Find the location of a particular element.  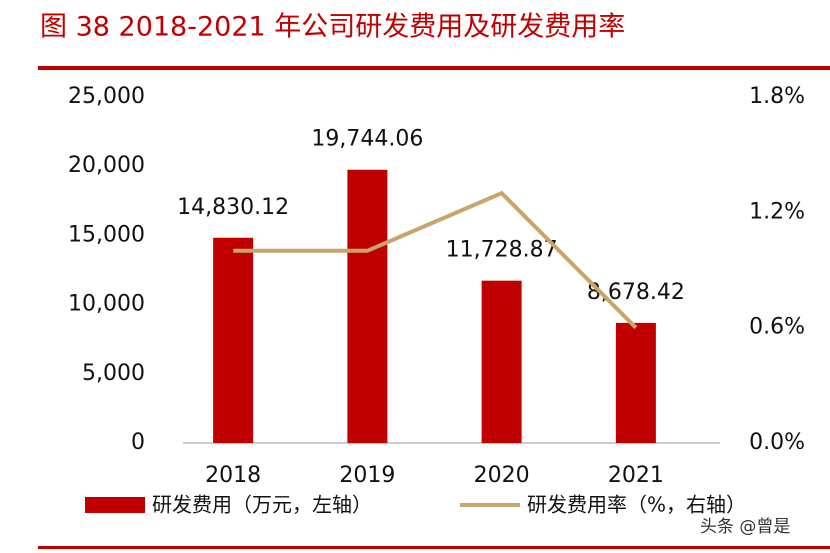

y-tick-label: 25,000 is located at coordinates (106, 96).